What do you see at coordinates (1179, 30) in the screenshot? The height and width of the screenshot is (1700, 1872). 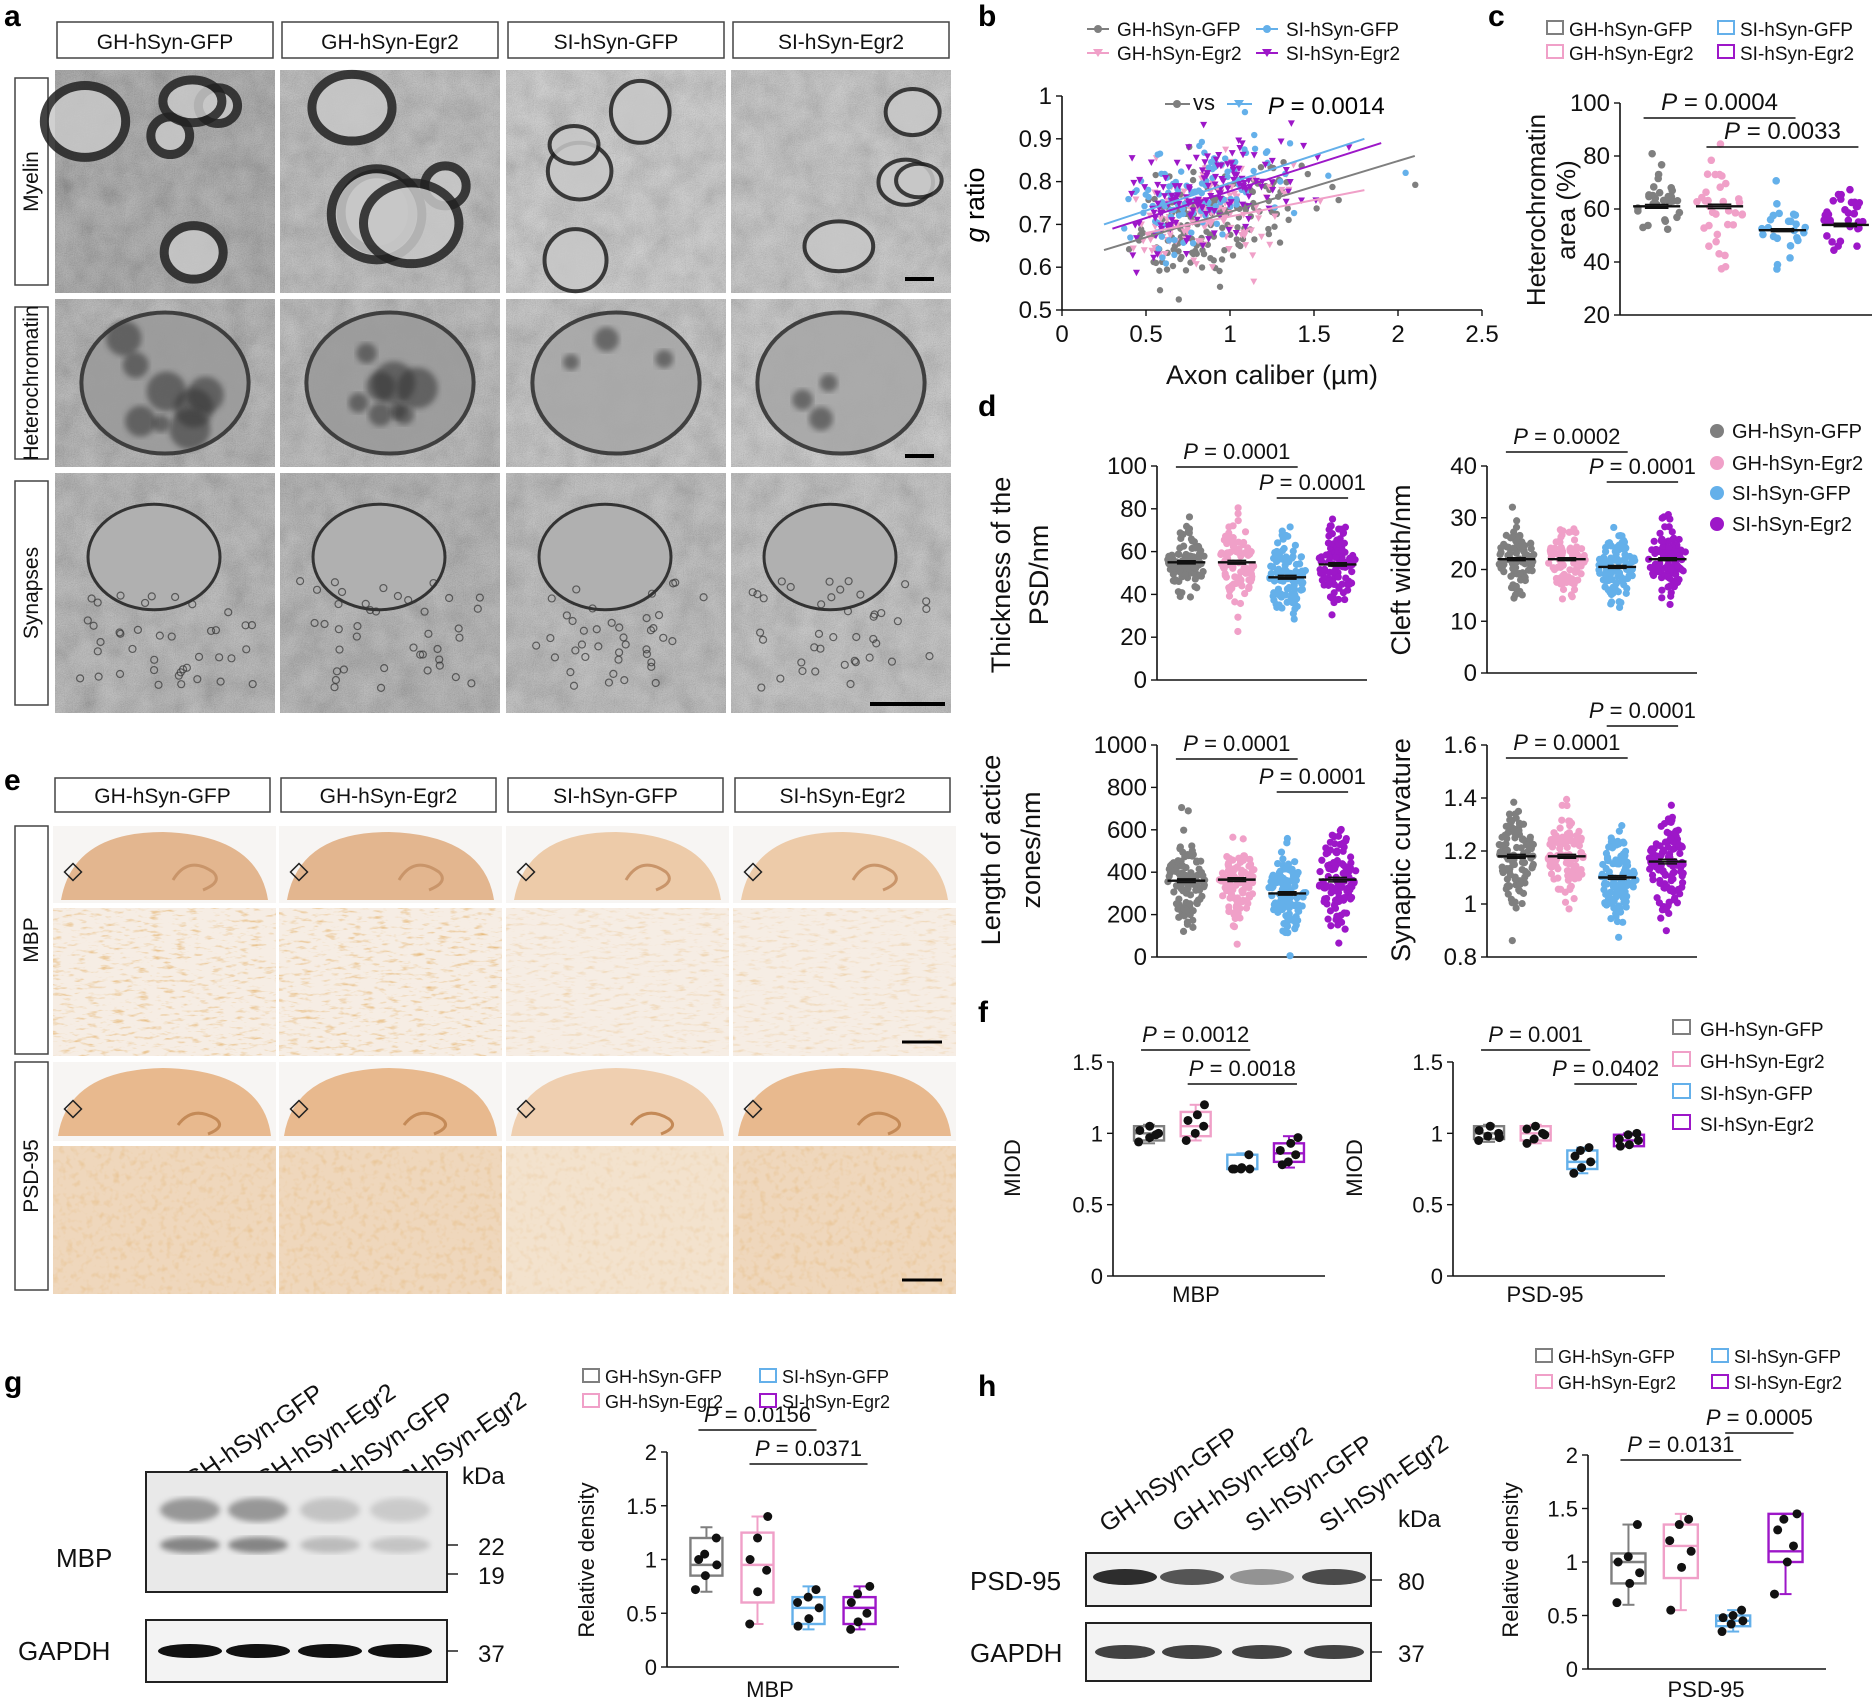 I see `legend-label: GH-hSyn-GFP` at bounding box center [1179, 30].